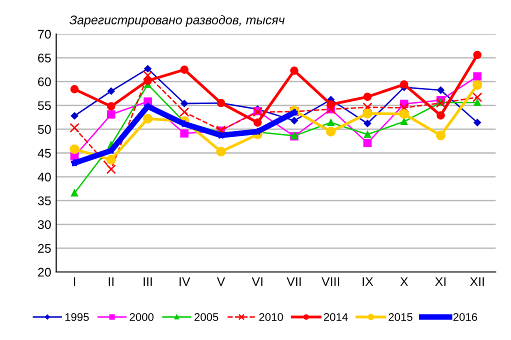 This screenshot has height=340, width=511. What do you see at coordinates (336, 317) in the screenshot?
I see `legend-label: 2014` at bounding box center [336, 317].